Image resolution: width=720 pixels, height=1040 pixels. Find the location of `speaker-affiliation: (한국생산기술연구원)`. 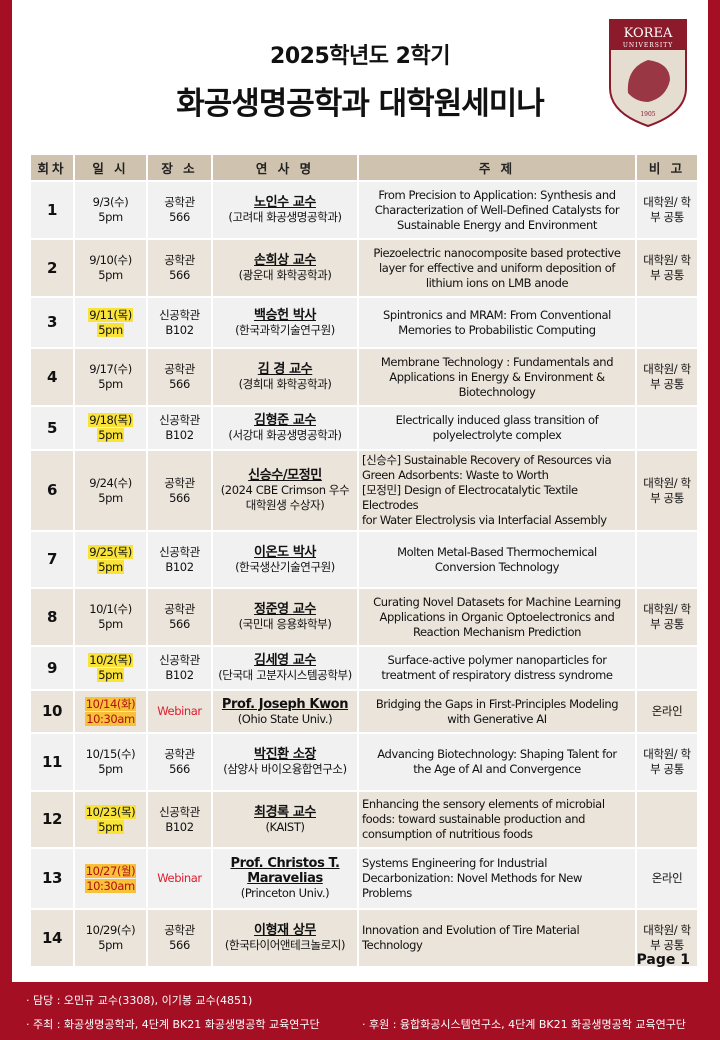

speaker-affiliation: (한국생산기술연구원) is located at coordinates (285, 566).